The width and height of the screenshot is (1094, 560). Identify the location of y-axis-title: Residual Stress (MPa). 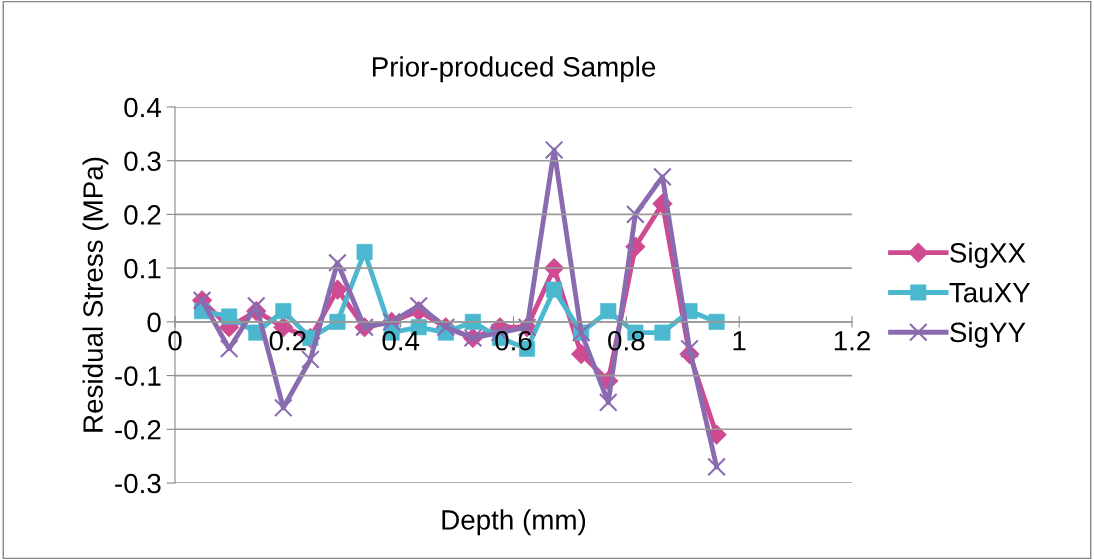
(95, 294).